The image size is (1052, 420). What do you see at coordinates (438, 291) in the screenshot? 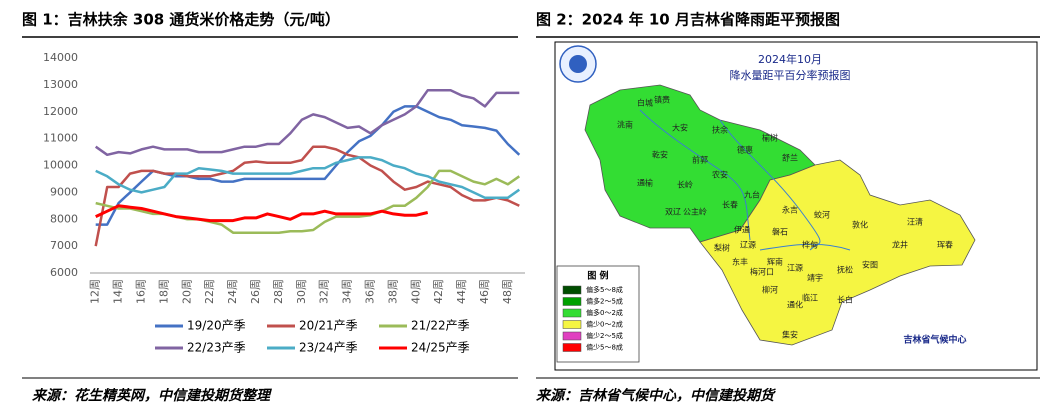
I see `x-tick-label: 42周` at bounding box center [438, 291].